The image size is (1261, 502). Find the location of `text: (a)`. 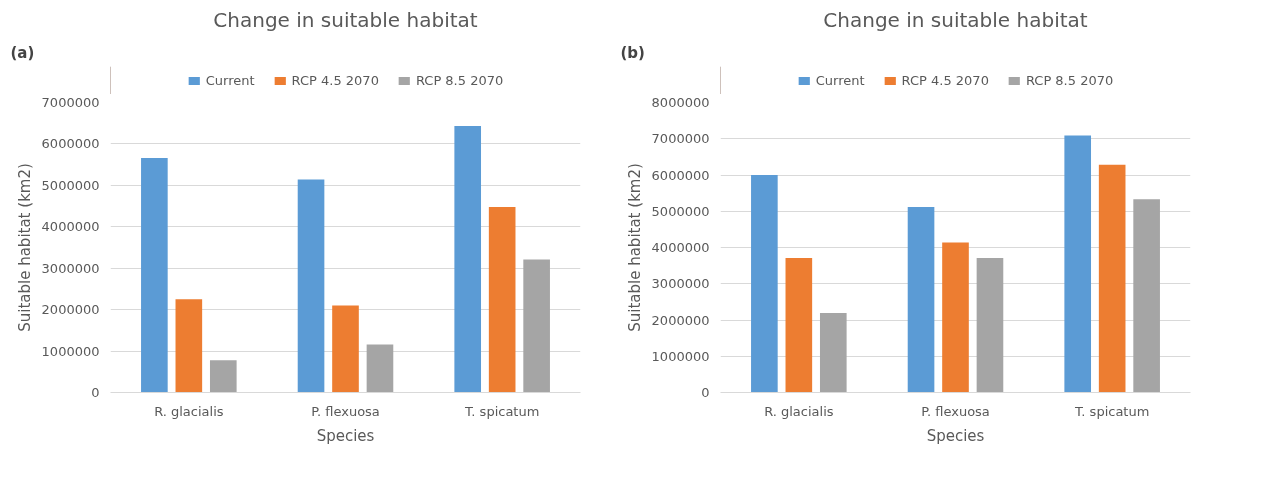

text: (a) is located at coordinates (22, 52).